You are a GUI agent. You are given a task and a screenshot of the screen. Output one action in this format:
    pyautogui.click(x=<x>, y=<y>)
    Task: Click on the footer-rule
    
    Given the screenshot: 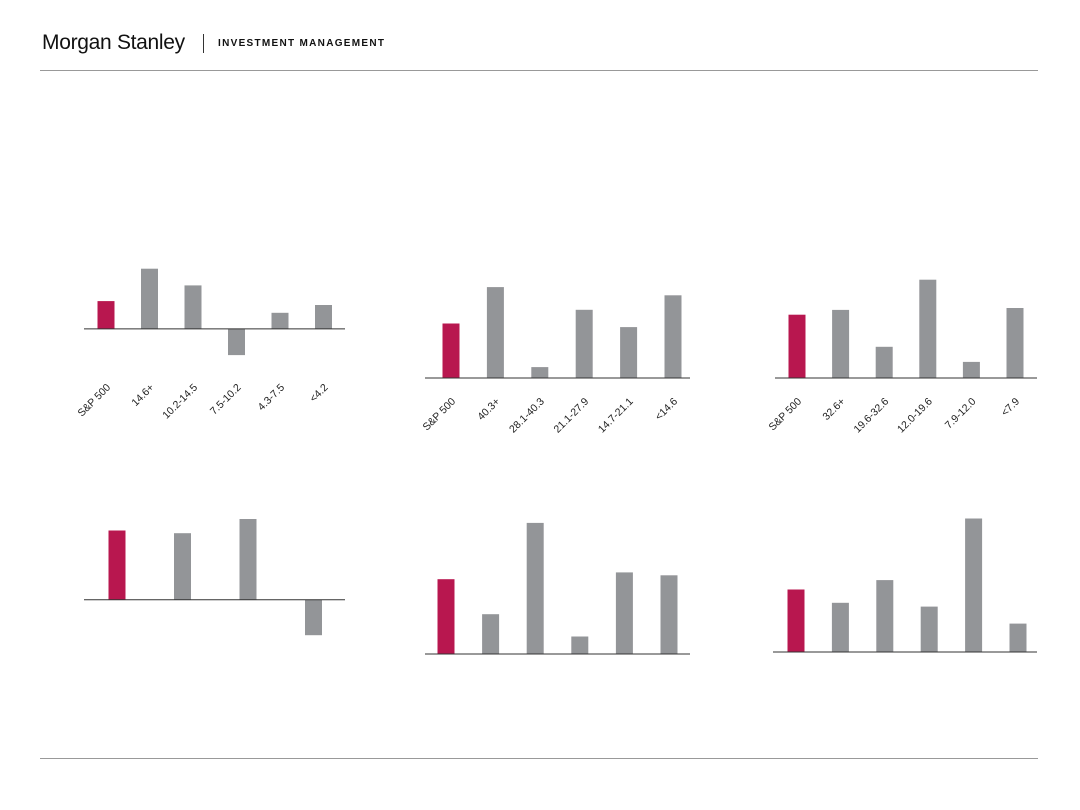 What is the action you would take?
    pyautogui.click(x=539, y=758)
    